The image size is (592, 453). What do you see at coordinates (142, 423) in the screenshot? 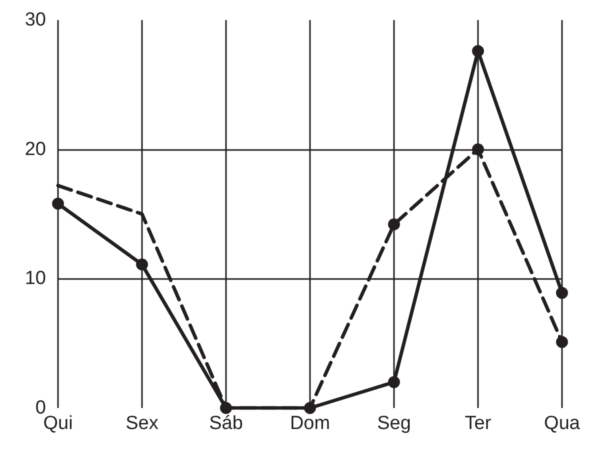
I see `x-tick-label: Sex` at bounding box center [142, 423].